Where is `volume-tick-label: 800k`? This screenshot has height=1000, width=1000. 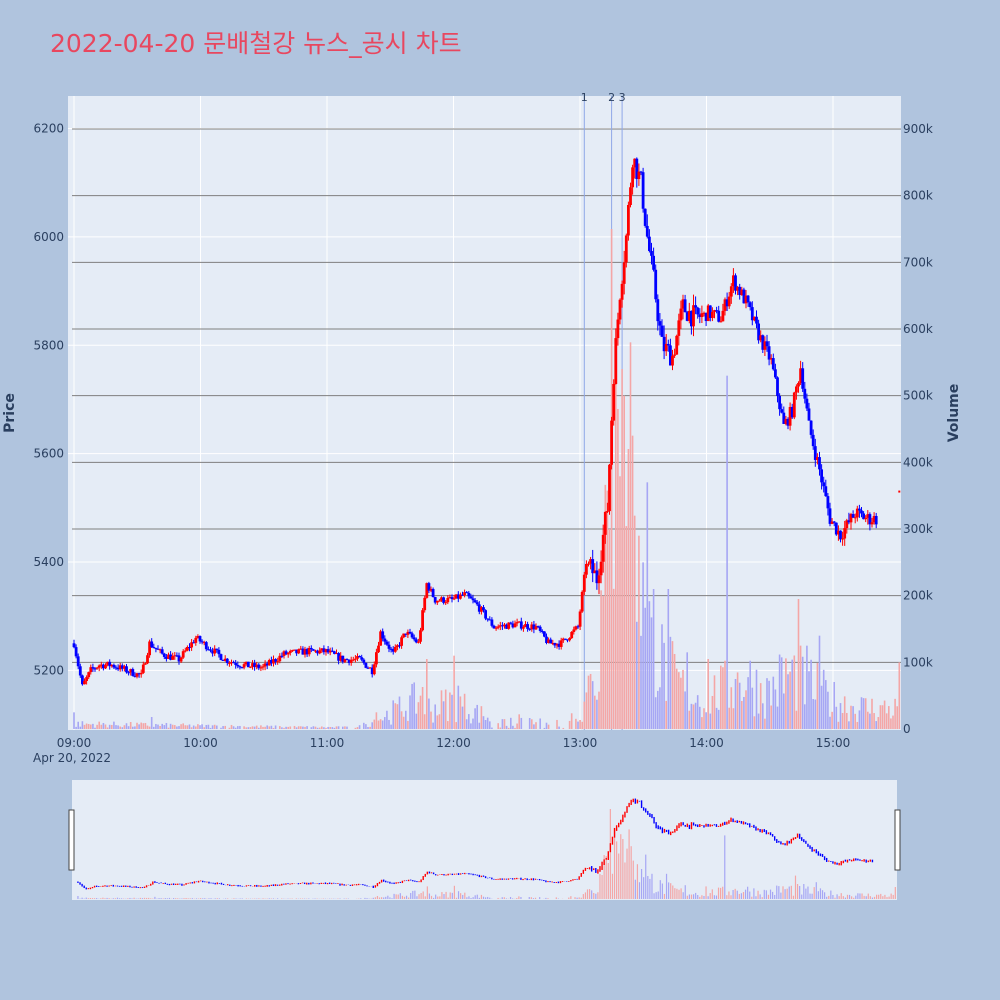
volume-tick-label: 800k is located at coordinates (918, 196).